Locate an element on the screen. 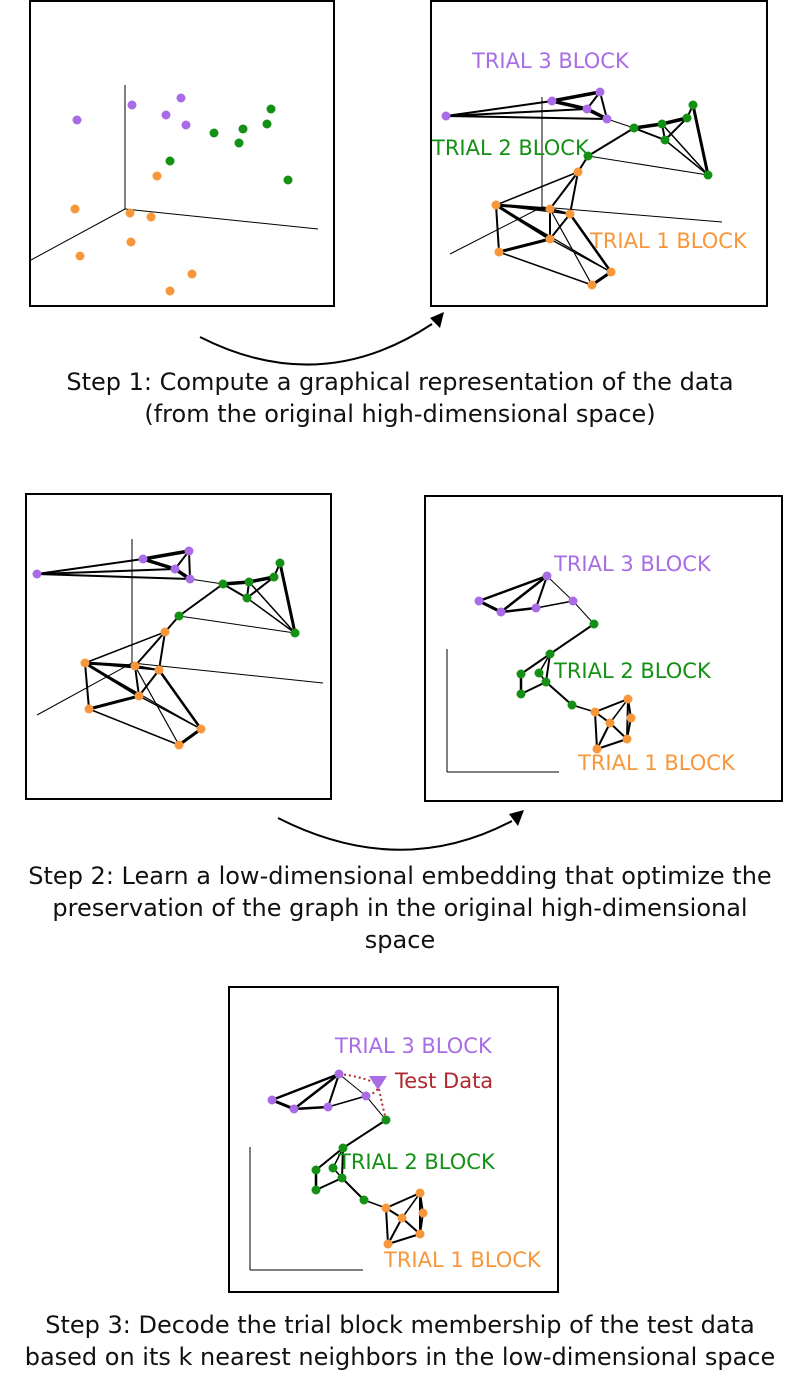  raw-data-plot is located at coordinates (184, 155).